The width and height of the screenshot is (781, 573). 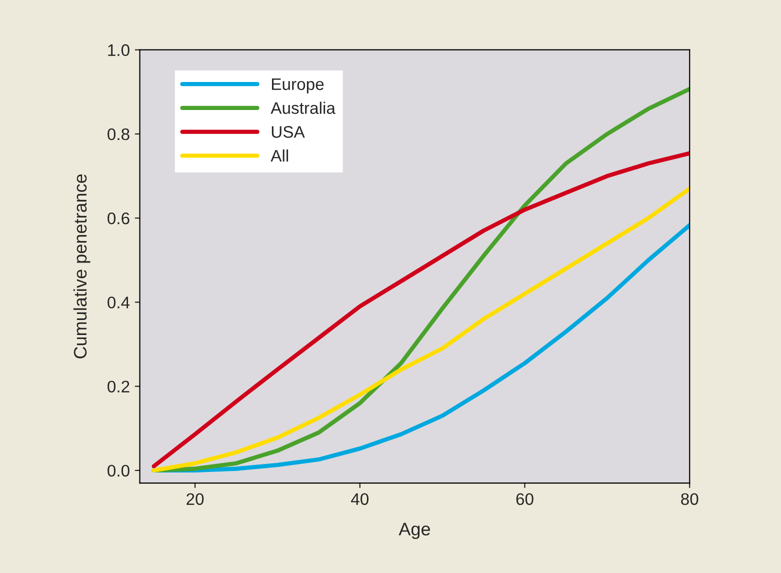 What do you see at coordinates (298, 86) in the screenshot?
I see `legend-label: Europe` at bounding box center [298, 86].